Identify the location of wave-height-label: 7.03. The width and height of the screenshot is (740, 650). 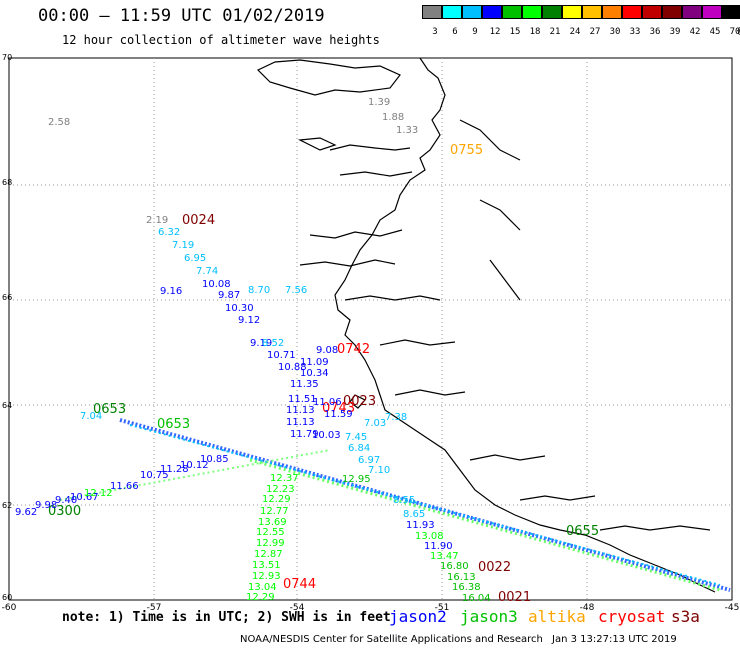
(375, 423).